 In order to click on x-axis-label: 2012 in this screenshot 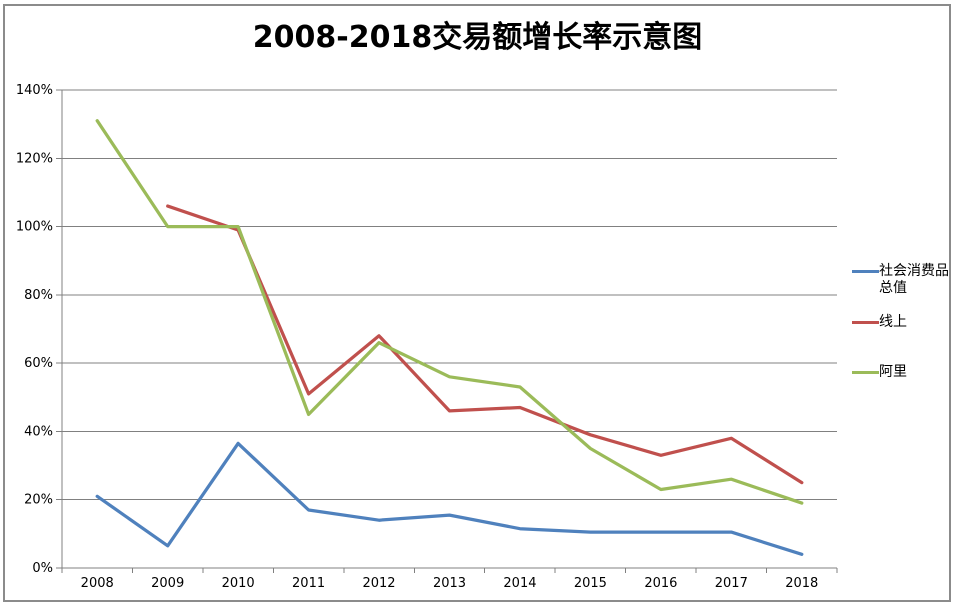, I will do `click(378, 583)`.